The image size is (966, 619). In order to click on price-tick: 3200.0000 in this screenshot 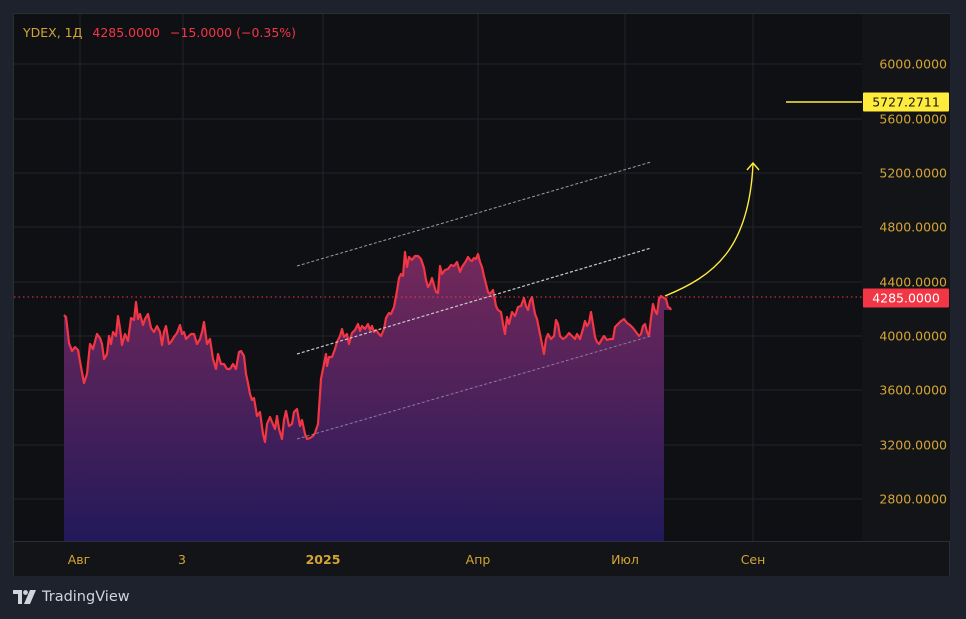, I will do `click(913, 445)`.